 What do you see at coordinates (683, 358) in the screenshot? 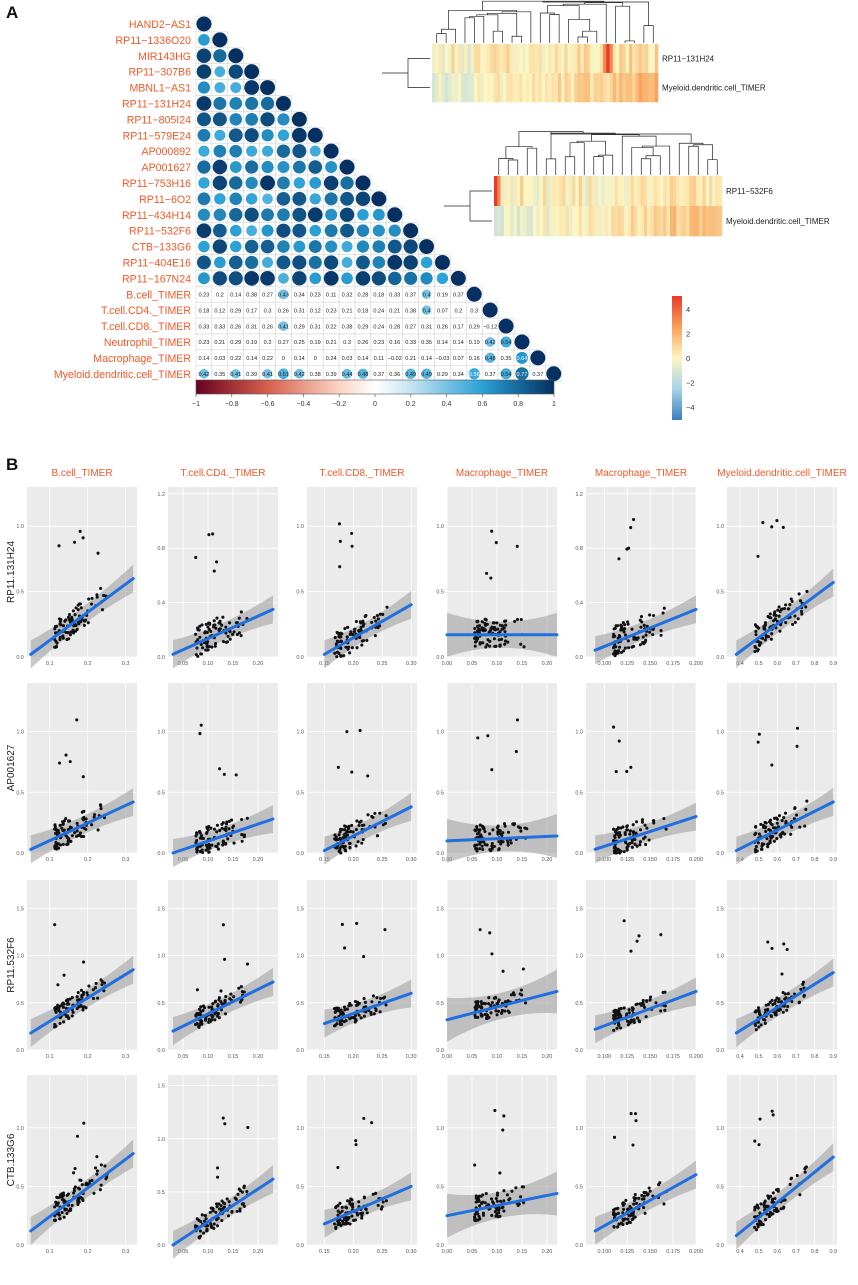
I see `heat-legend: 420−2−4` at bounding box center [683, 358].